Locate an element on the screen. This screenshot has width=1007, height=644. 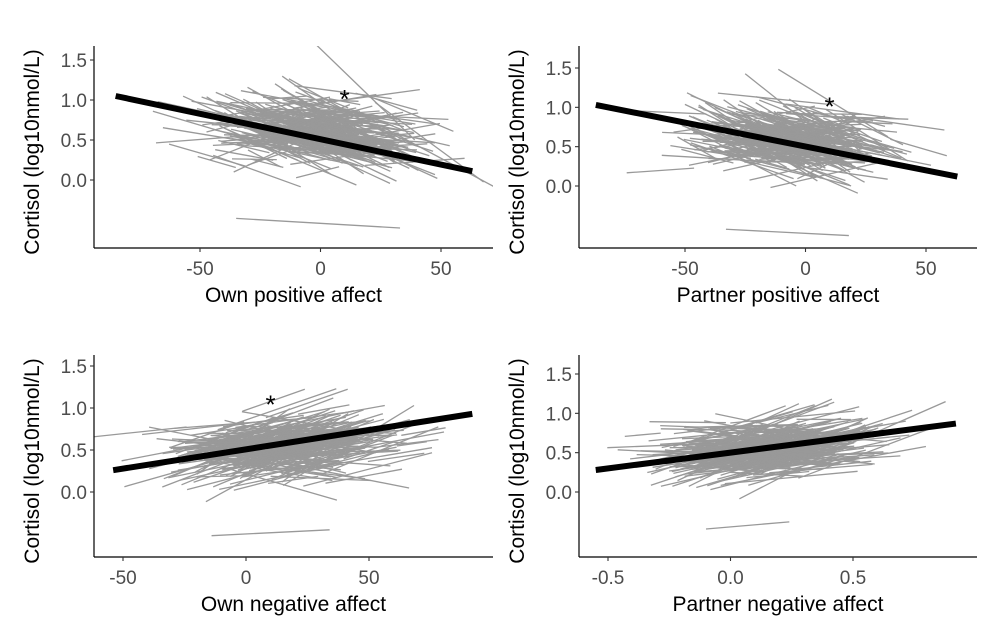
x-axis-title: Own positive affect is located at coordinates (293, 295).